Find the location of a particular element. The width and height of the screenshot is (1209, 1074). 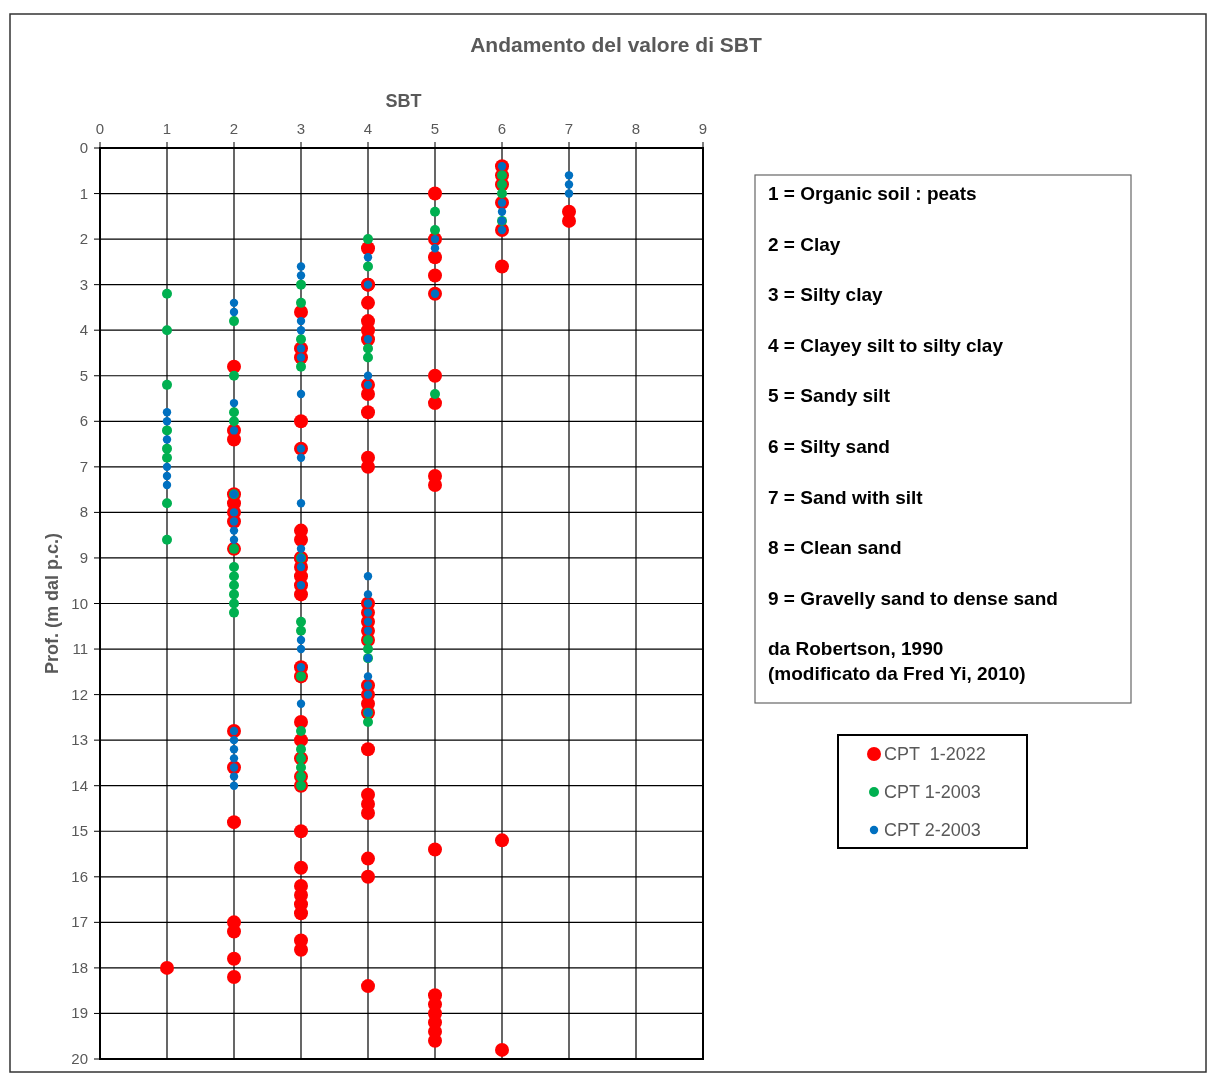

y-tick-label: 11 is located at coordinates (80, 649).